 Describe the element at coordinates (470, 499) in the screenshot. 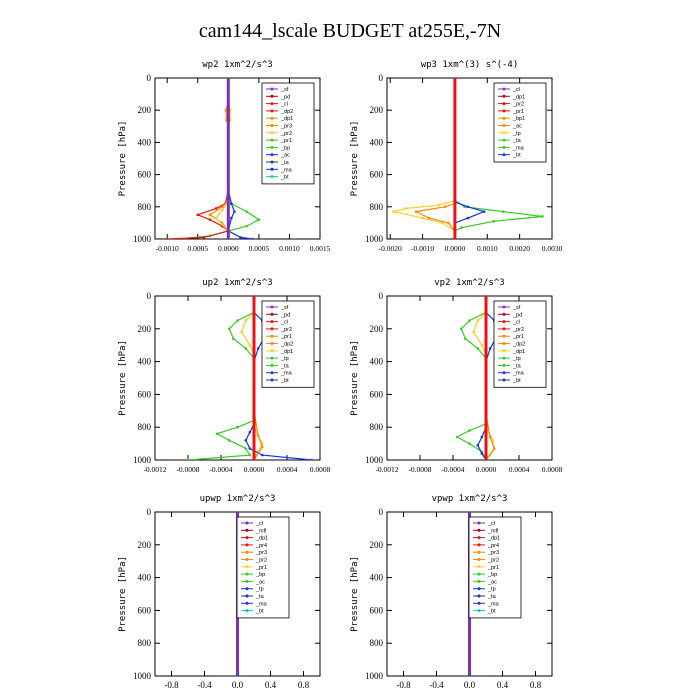

I see `chart-title: vpwp 1xm^2/s^3` at that location.